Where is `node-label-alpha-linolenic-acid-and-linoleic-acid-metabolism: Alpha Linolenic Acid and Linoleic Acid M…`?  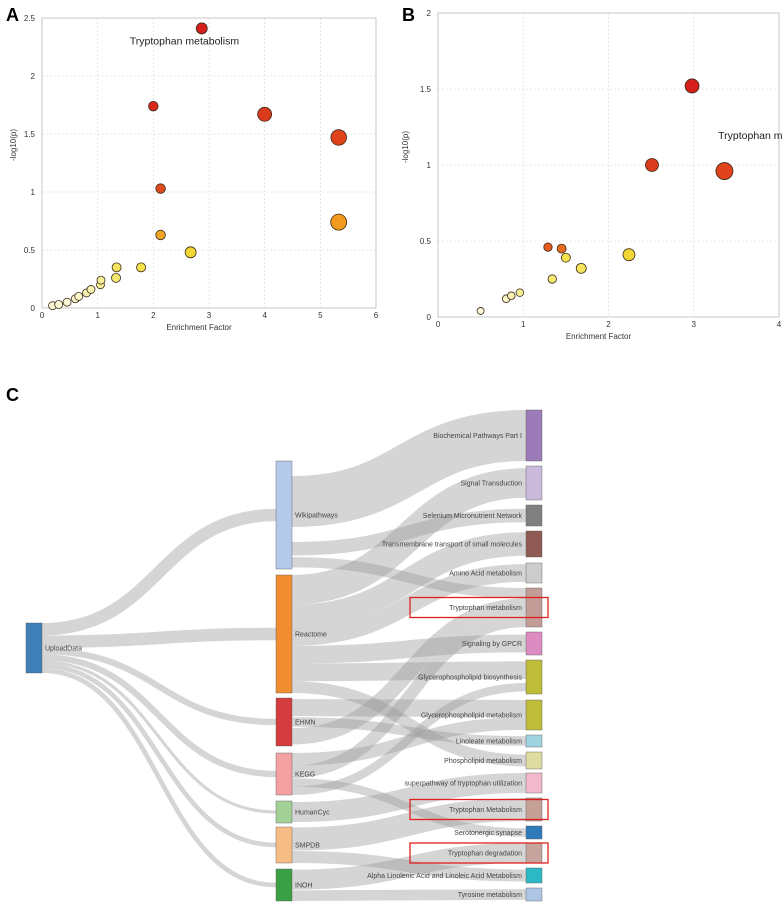 node-label-alpha-linolenic-acid-and-linoleic-acid-metabolism: Alpha Linolenic Acid and Linoleic Acid M… is located at coordinates (444, 876).